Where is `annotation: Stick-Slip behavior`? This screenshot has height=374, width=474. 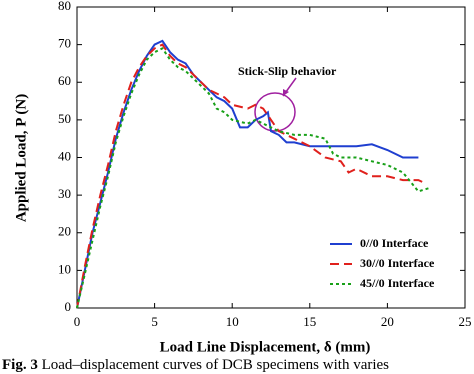 annotation: Stick-Slip behavior is located at coordinates (287, 71).